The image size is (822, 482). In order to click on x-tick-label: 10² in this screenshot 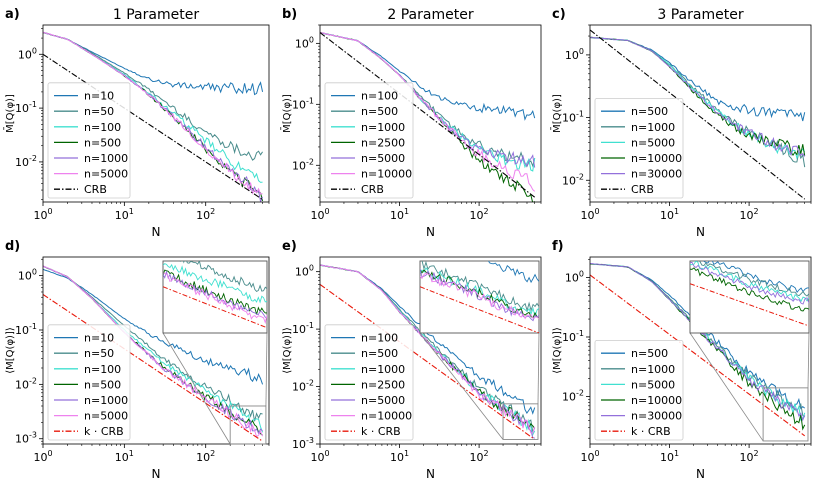, I will do `click(749, 214)`.